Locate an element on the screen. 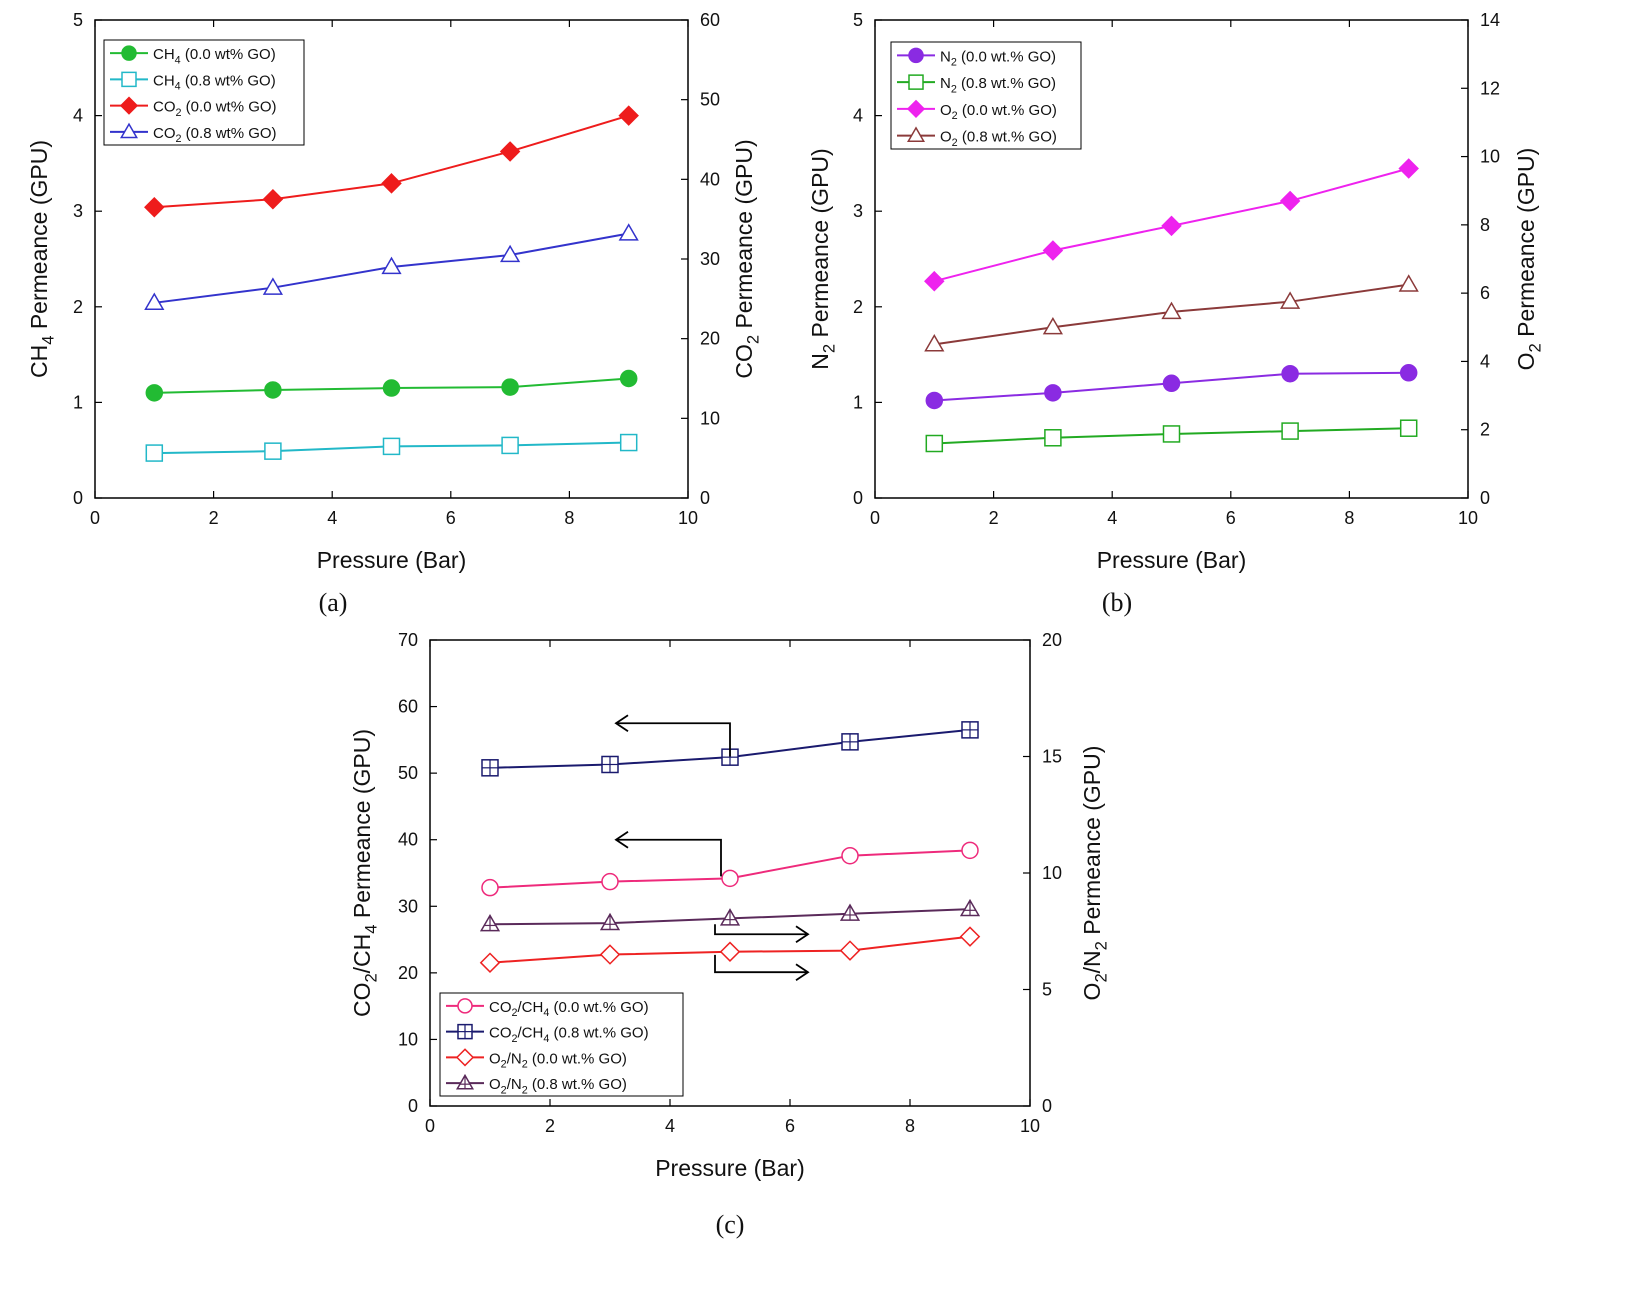 This screenshot has width=1644, height=1310. x-tick-label-b: 4 is located at coordinates (1112, 518).